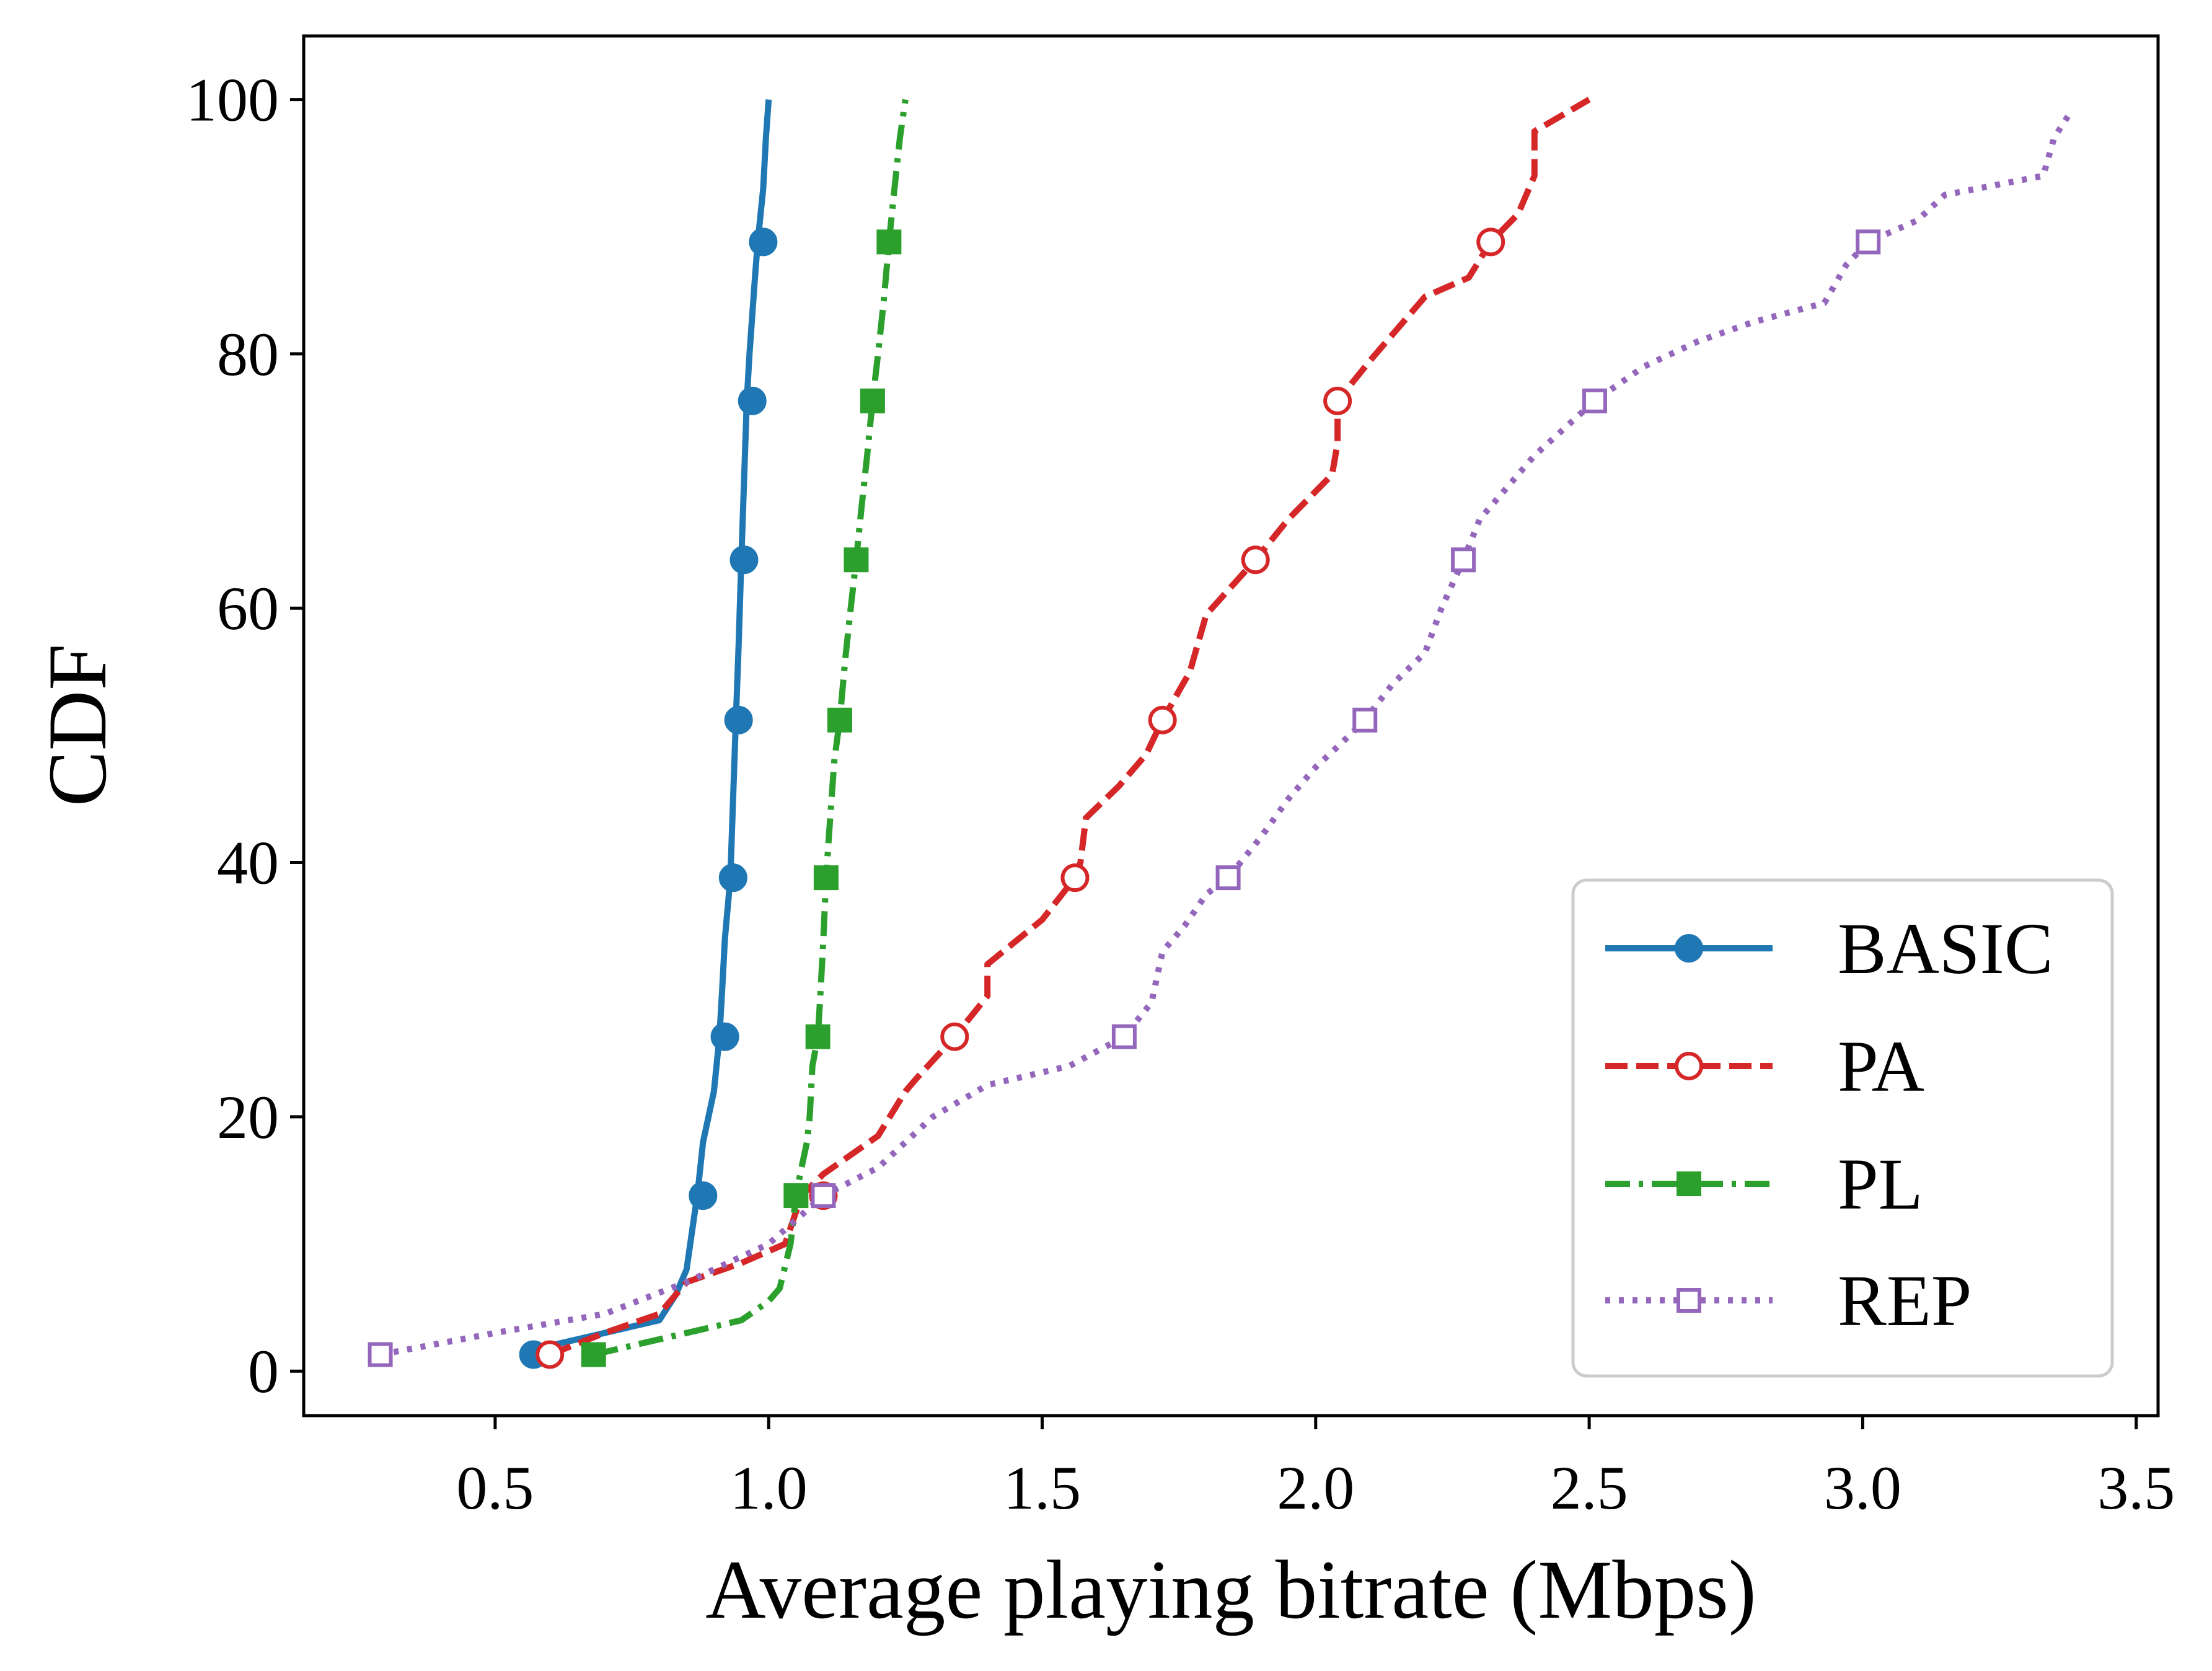 The height and width of the screenshot is (1671, 2212). What do you see at coordinates (1880, 1184) in the screenshot?
I see `legend-label-pl: PL` at bounding box center [1880, 1184].